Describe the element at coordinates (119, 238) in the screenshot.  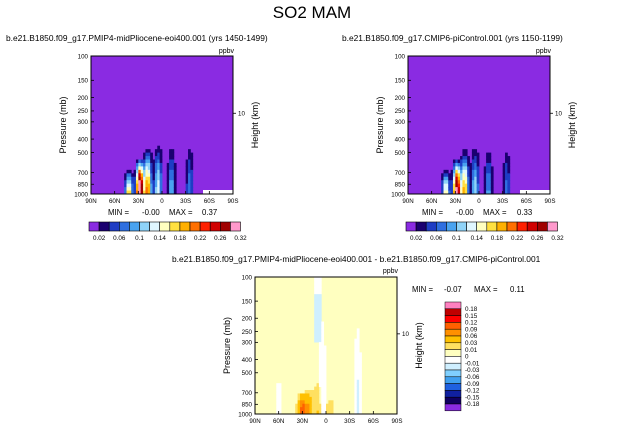
I see `colorbar-label: 0.06` at that location.